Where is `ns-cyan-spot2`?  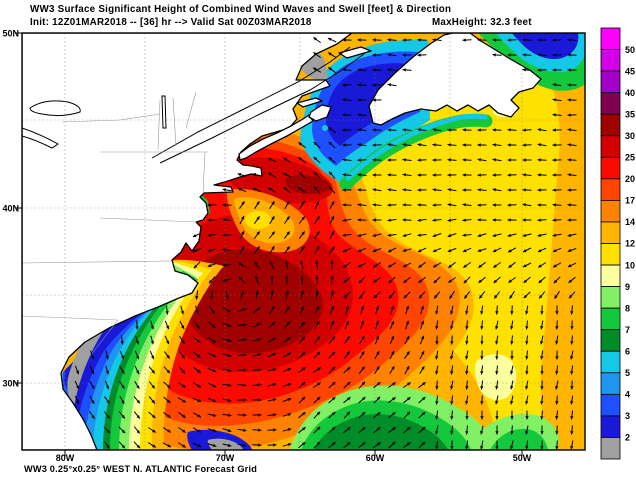 ns-cyan-spot2 is located at coordinates (325, 128).